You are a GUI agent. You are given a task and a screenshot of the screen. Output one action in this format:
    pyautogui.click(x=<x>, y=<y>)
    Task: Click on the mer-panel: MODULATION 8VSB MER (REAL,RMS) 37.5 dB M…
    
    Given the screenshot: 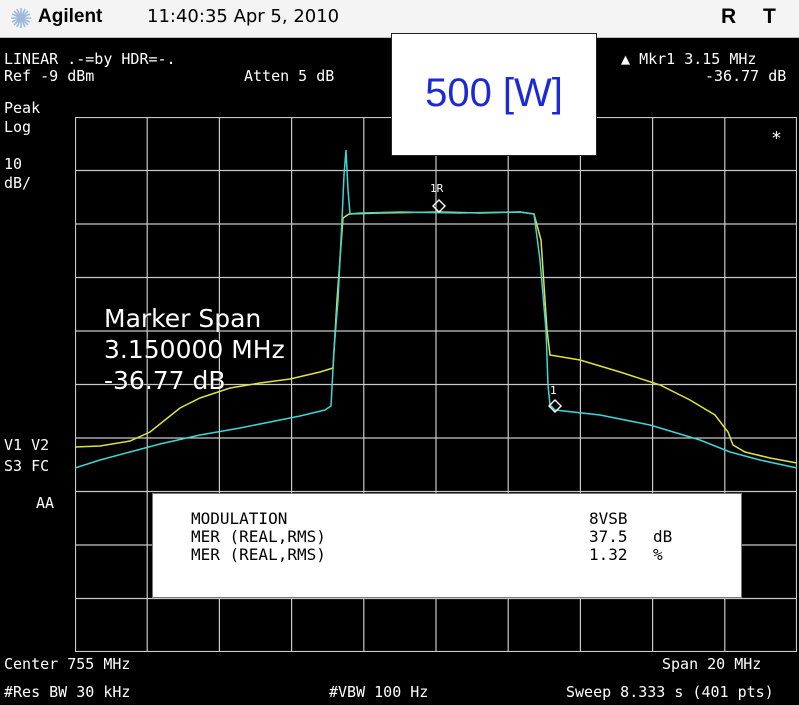 What is the action you would take?
    pyautogui.click(x=447, y=545)
    